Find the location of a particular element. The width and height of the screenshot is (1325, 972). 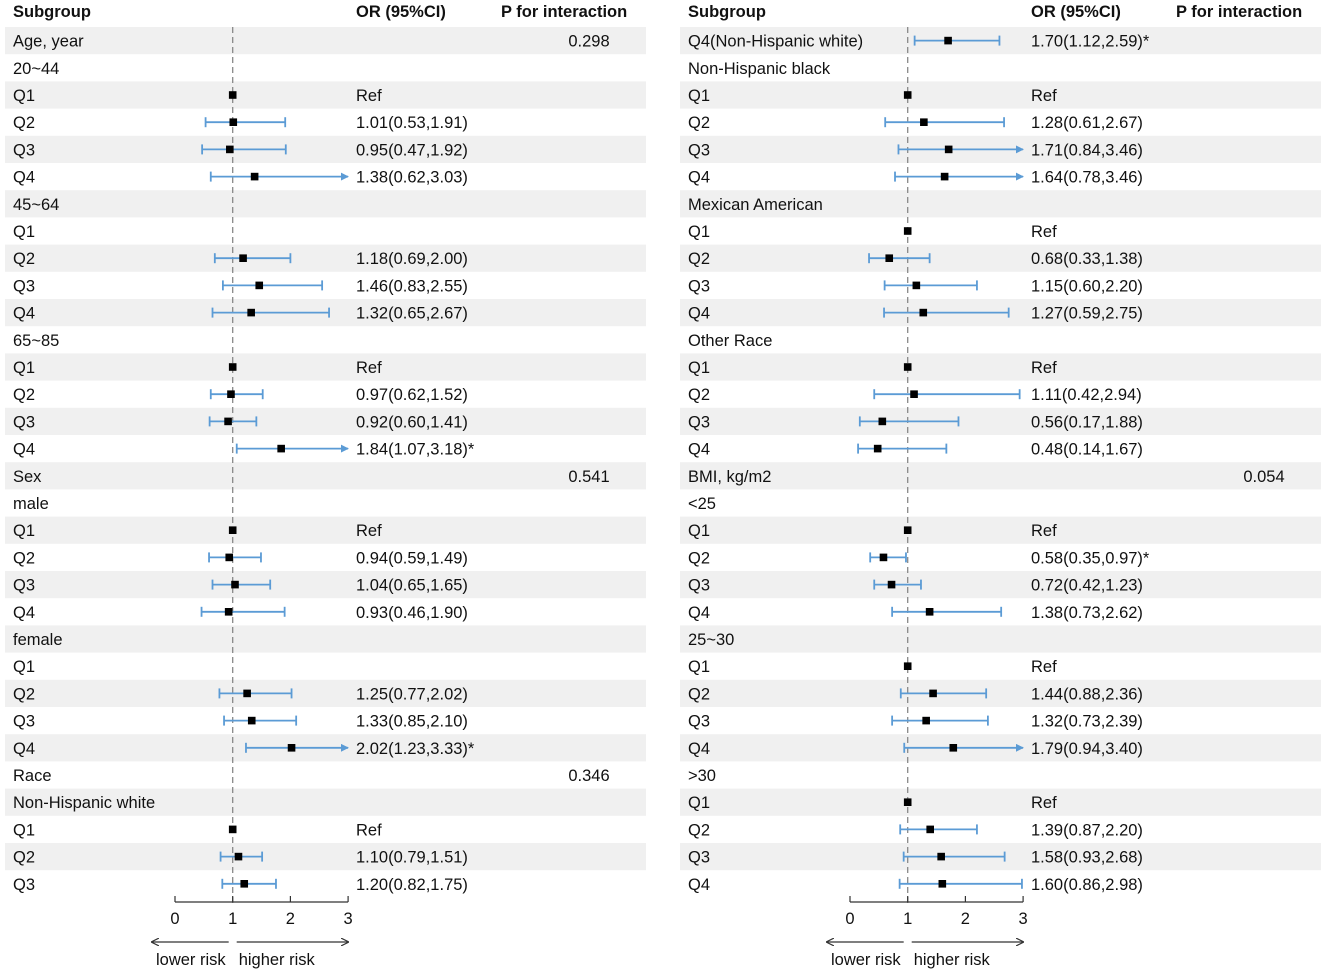

row-or-ci: 1.33(0.85,2.10) is located at coordinates (412, 722).